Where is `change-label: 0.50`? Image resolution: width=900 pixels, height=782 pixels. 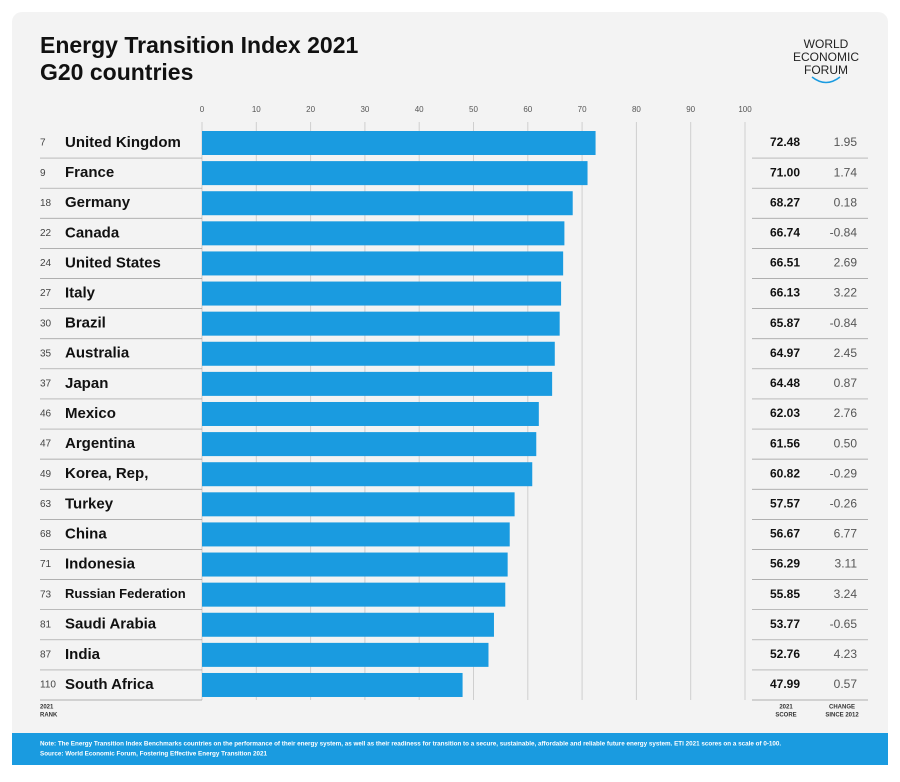 change-label: 0.50 is located at coordinates (846, 443).